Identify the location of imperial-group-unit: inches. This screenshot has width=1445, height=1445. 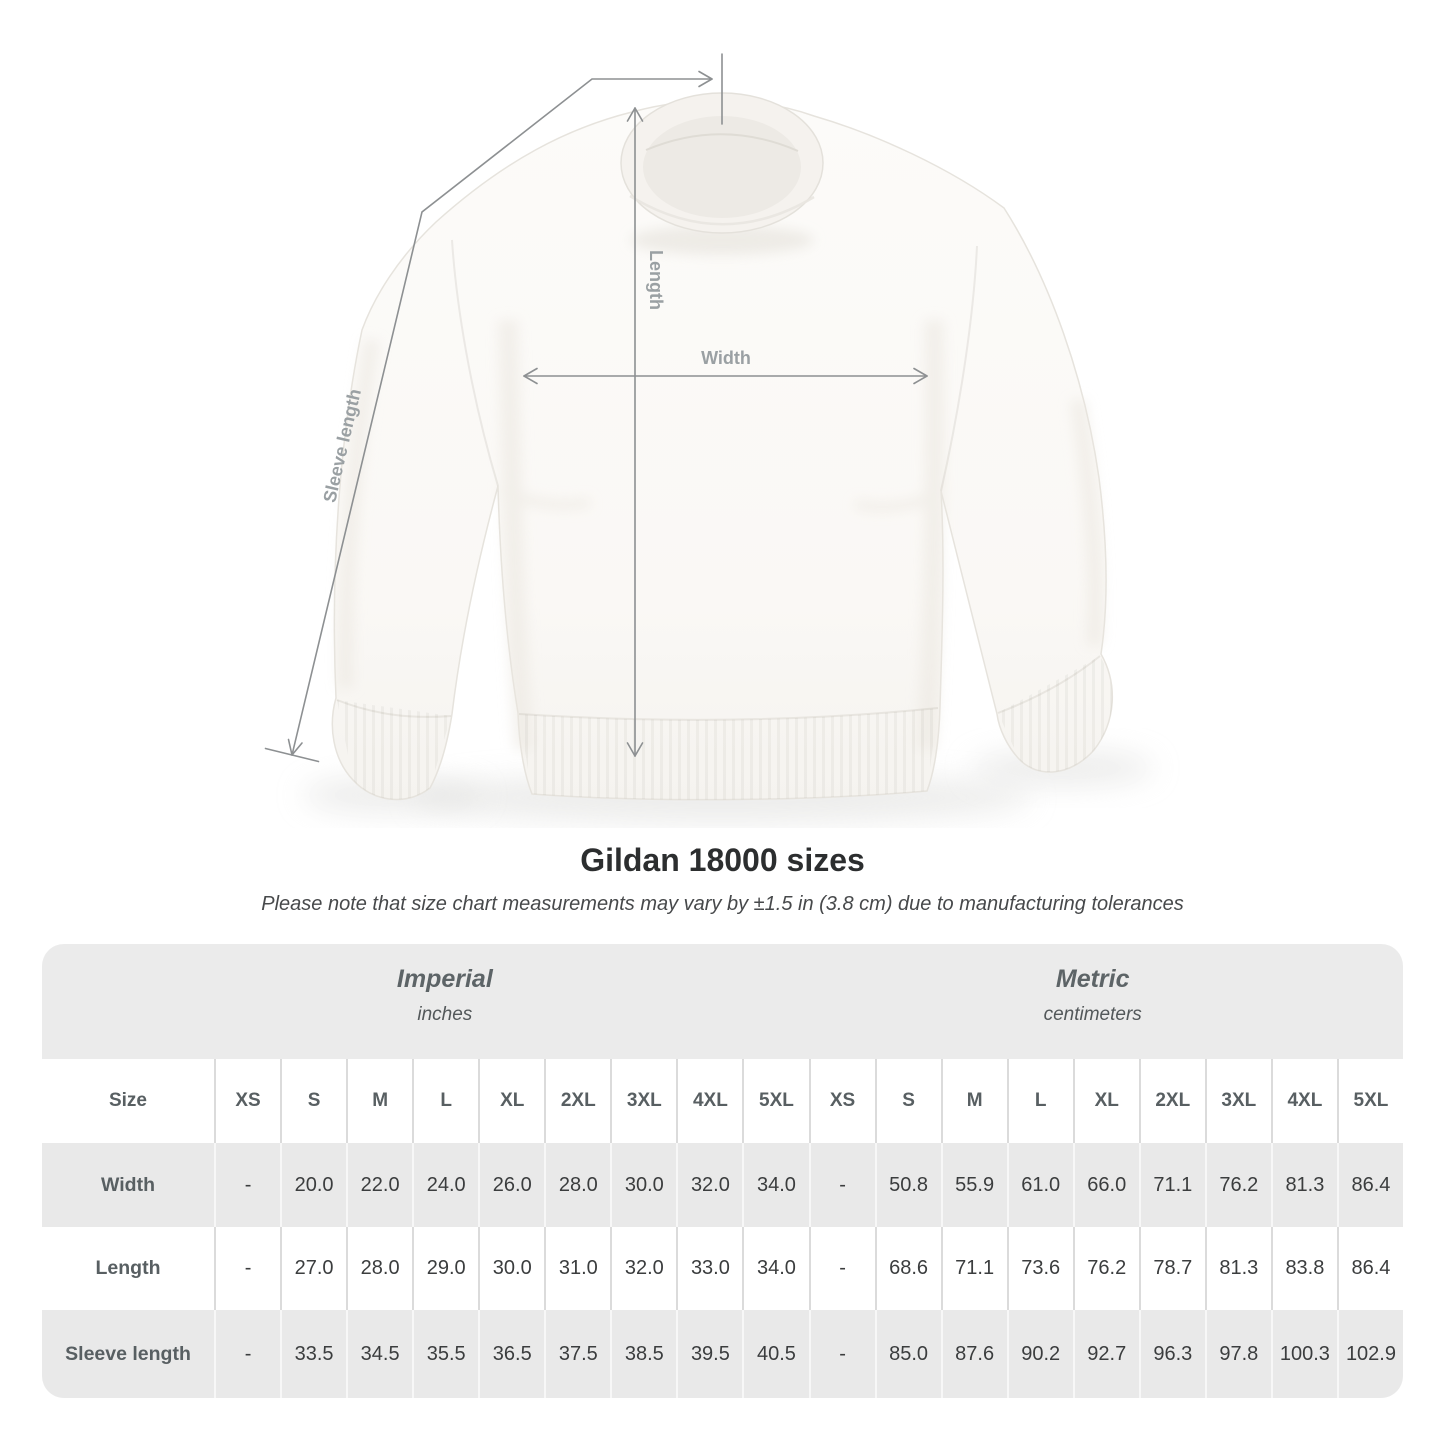
(445, 1014).